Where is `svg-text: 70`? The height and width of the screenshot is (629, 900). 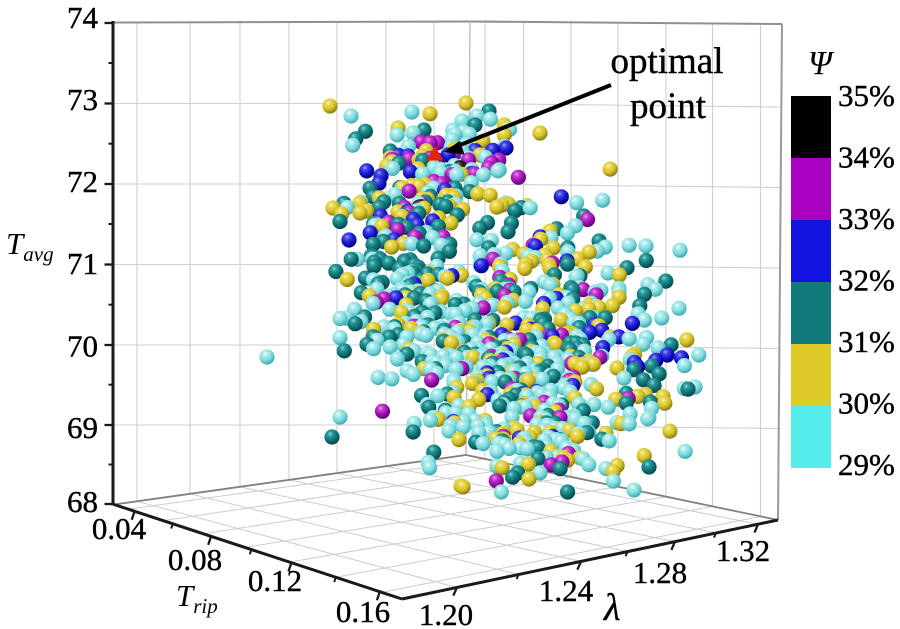 svg-text: 70 is located at coordinates (82, 346).